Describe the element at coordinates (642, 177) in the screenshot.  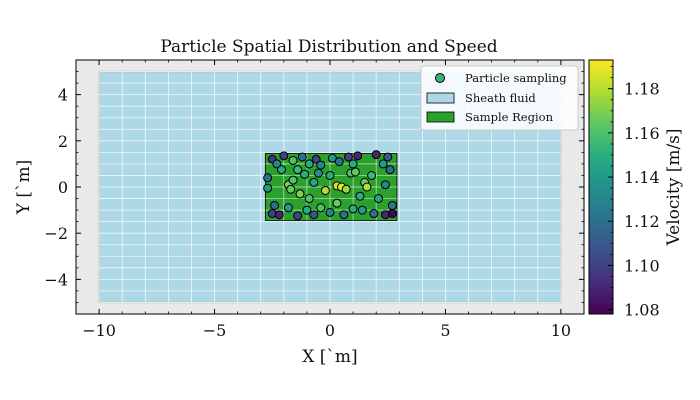
I see `colorbar-tick-label: 1.14` at that location.